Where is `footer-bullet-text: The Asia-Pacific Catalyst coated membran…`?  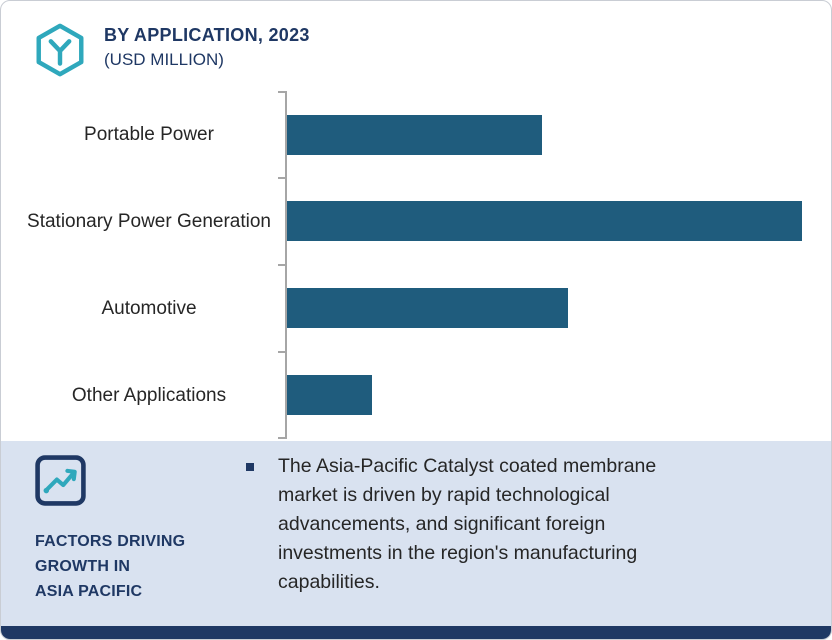 footer-bullet-text: The Asia-Pacific Catalyst coated membran… is located at coordinates (467, 524).